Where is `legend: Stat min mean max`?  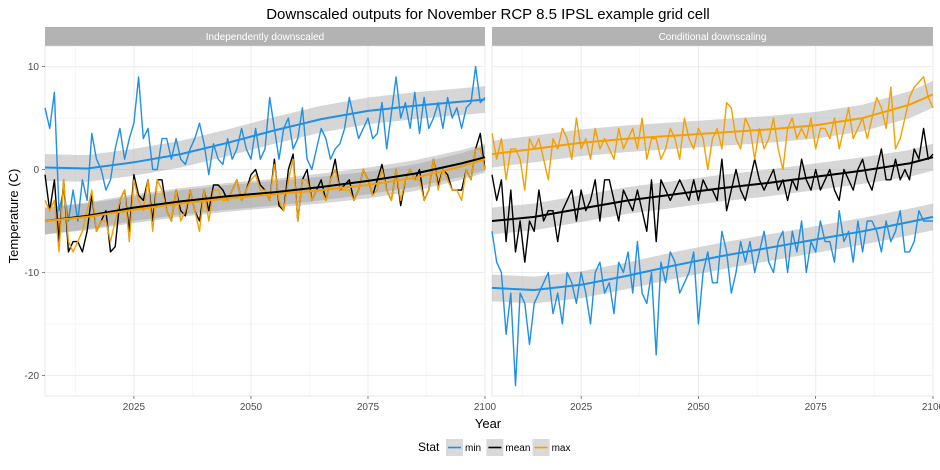
legend: Stat min mean max is located at coordinates (494, 447).